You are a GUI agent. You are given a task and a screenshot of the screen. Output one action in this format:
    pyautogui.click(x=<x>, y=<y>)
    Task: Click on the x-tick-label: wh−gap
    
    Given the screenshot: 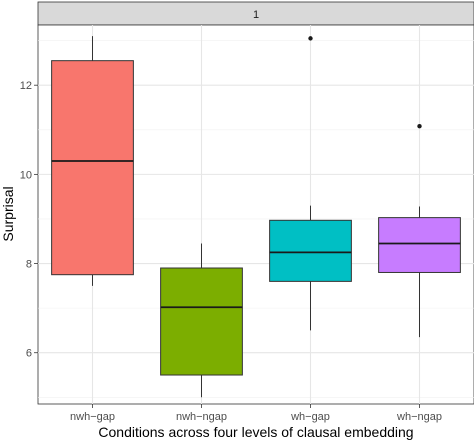 What is the action you would take?
    pyautogui.click(x=310, y=417)
    